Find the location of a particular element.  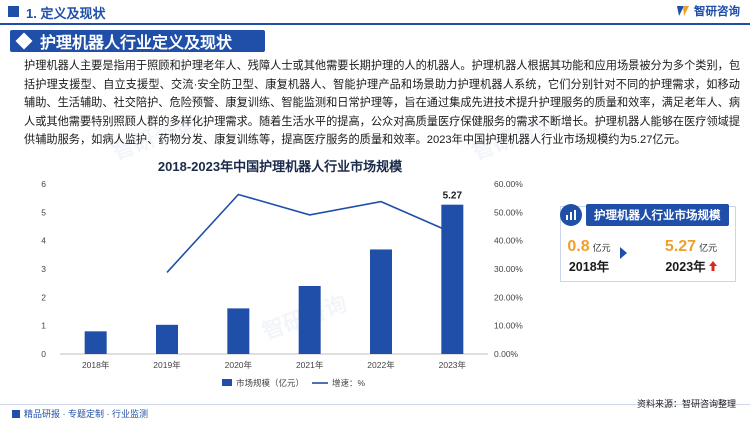

y-left-tick-label: 1 is located at coordinates (43, 326).